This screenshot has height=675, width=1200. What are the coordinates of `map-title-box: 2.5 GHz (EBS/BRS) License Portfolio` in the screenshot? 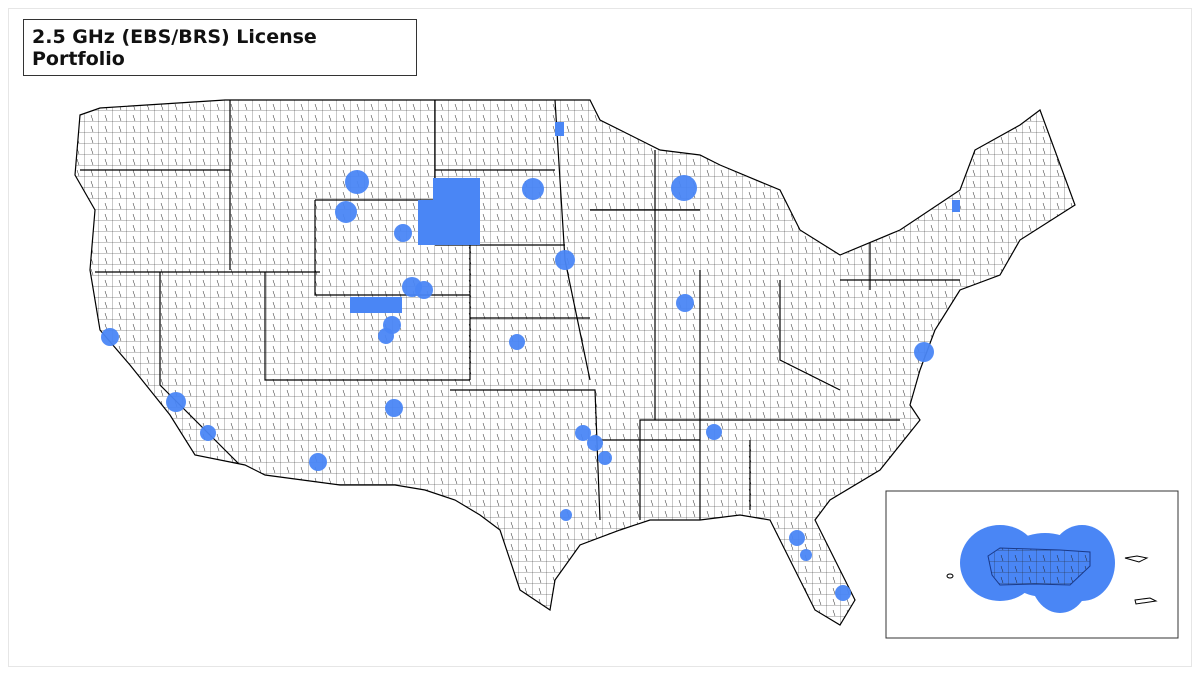 It's located at (220, 47).